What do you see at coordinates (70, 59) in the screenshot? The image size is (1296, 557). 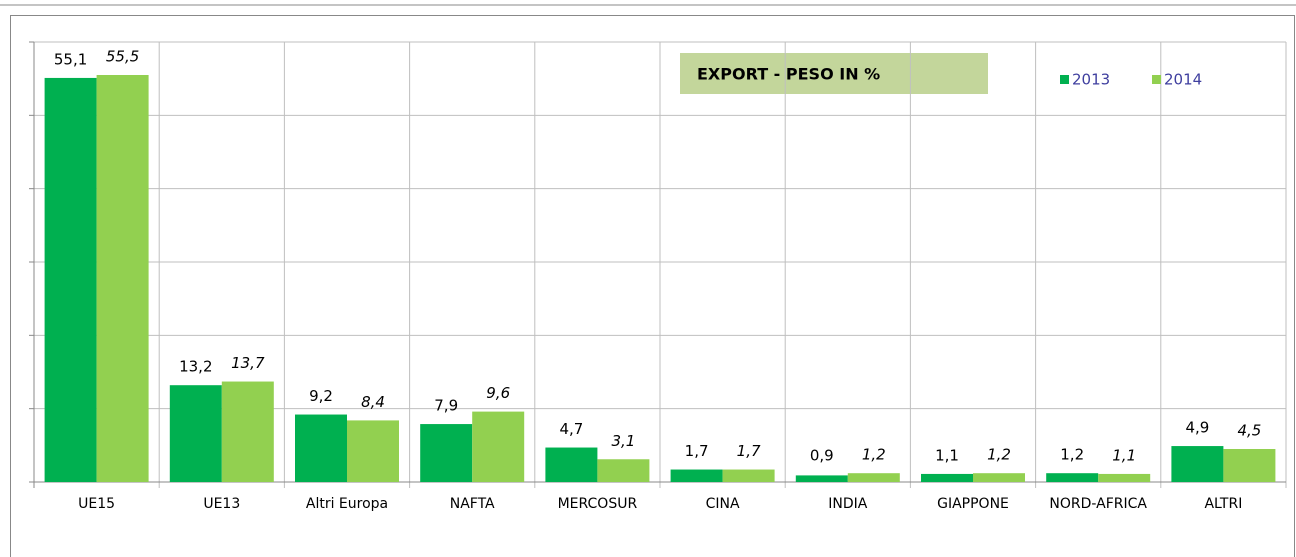 I see `data-label: 55,1` at bounding box center [70, 59].